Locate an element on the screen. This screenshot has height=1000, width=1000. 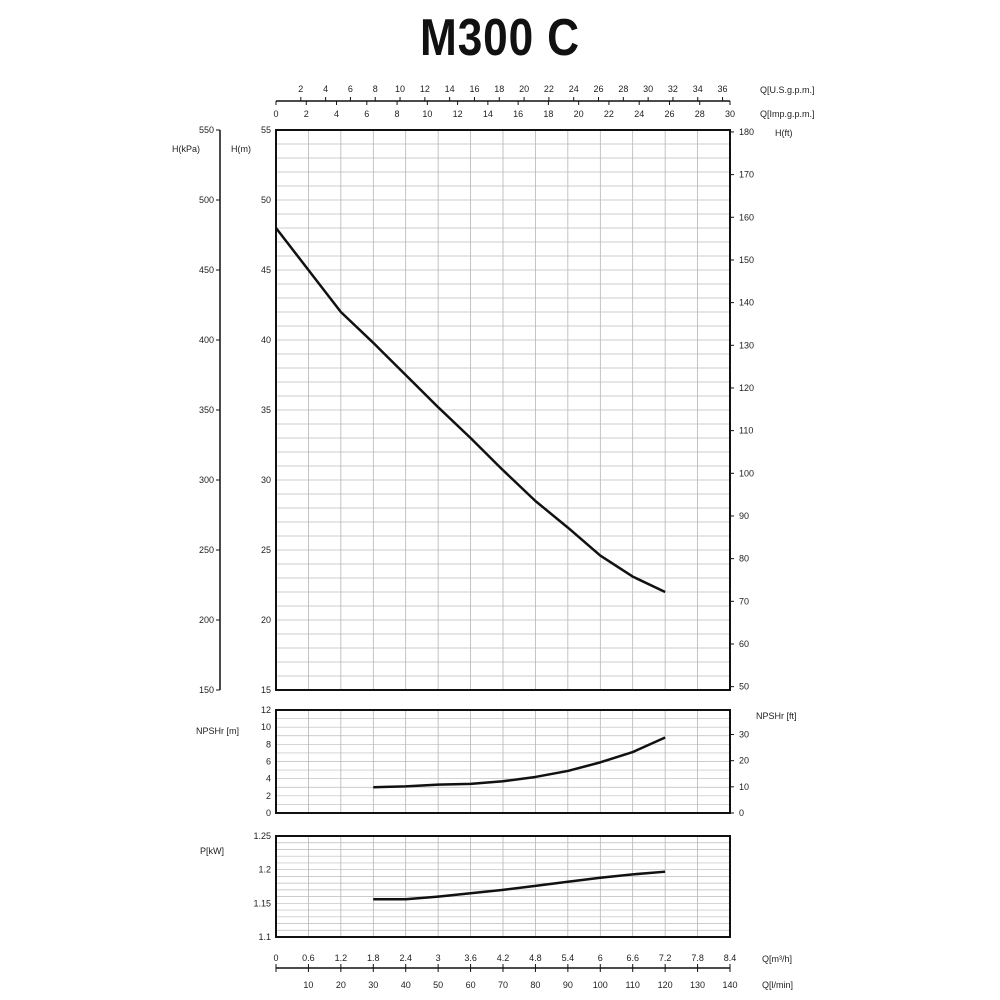
power-axis-label: P[kW] is located at coordinates (212, 851).